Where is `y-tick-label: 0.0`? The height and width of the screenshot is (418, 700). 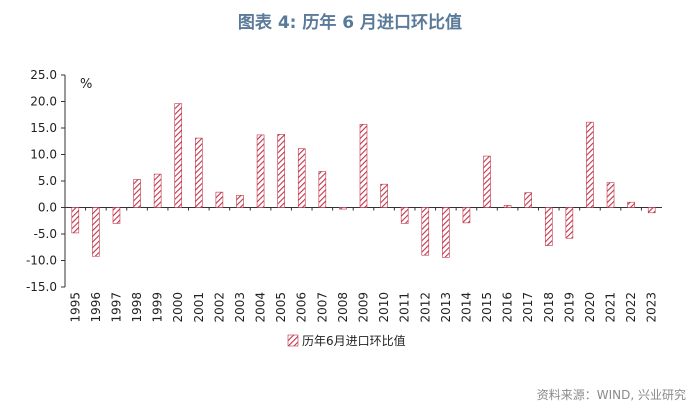 y-tick-label: 0.0 is located at coordinates (47, 208).